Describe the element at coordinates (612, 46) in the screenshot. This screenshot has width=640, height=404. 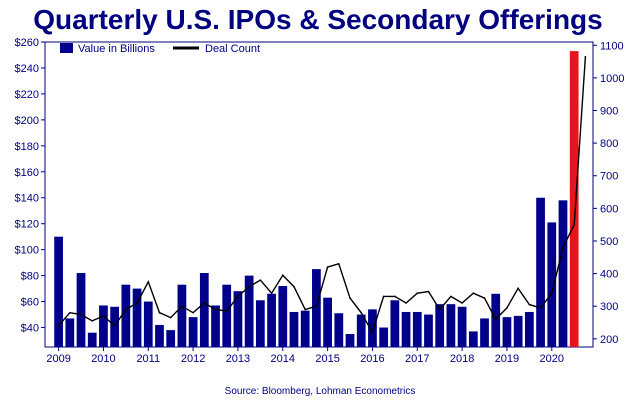
I see `right-tick-label: 1100` at that location.